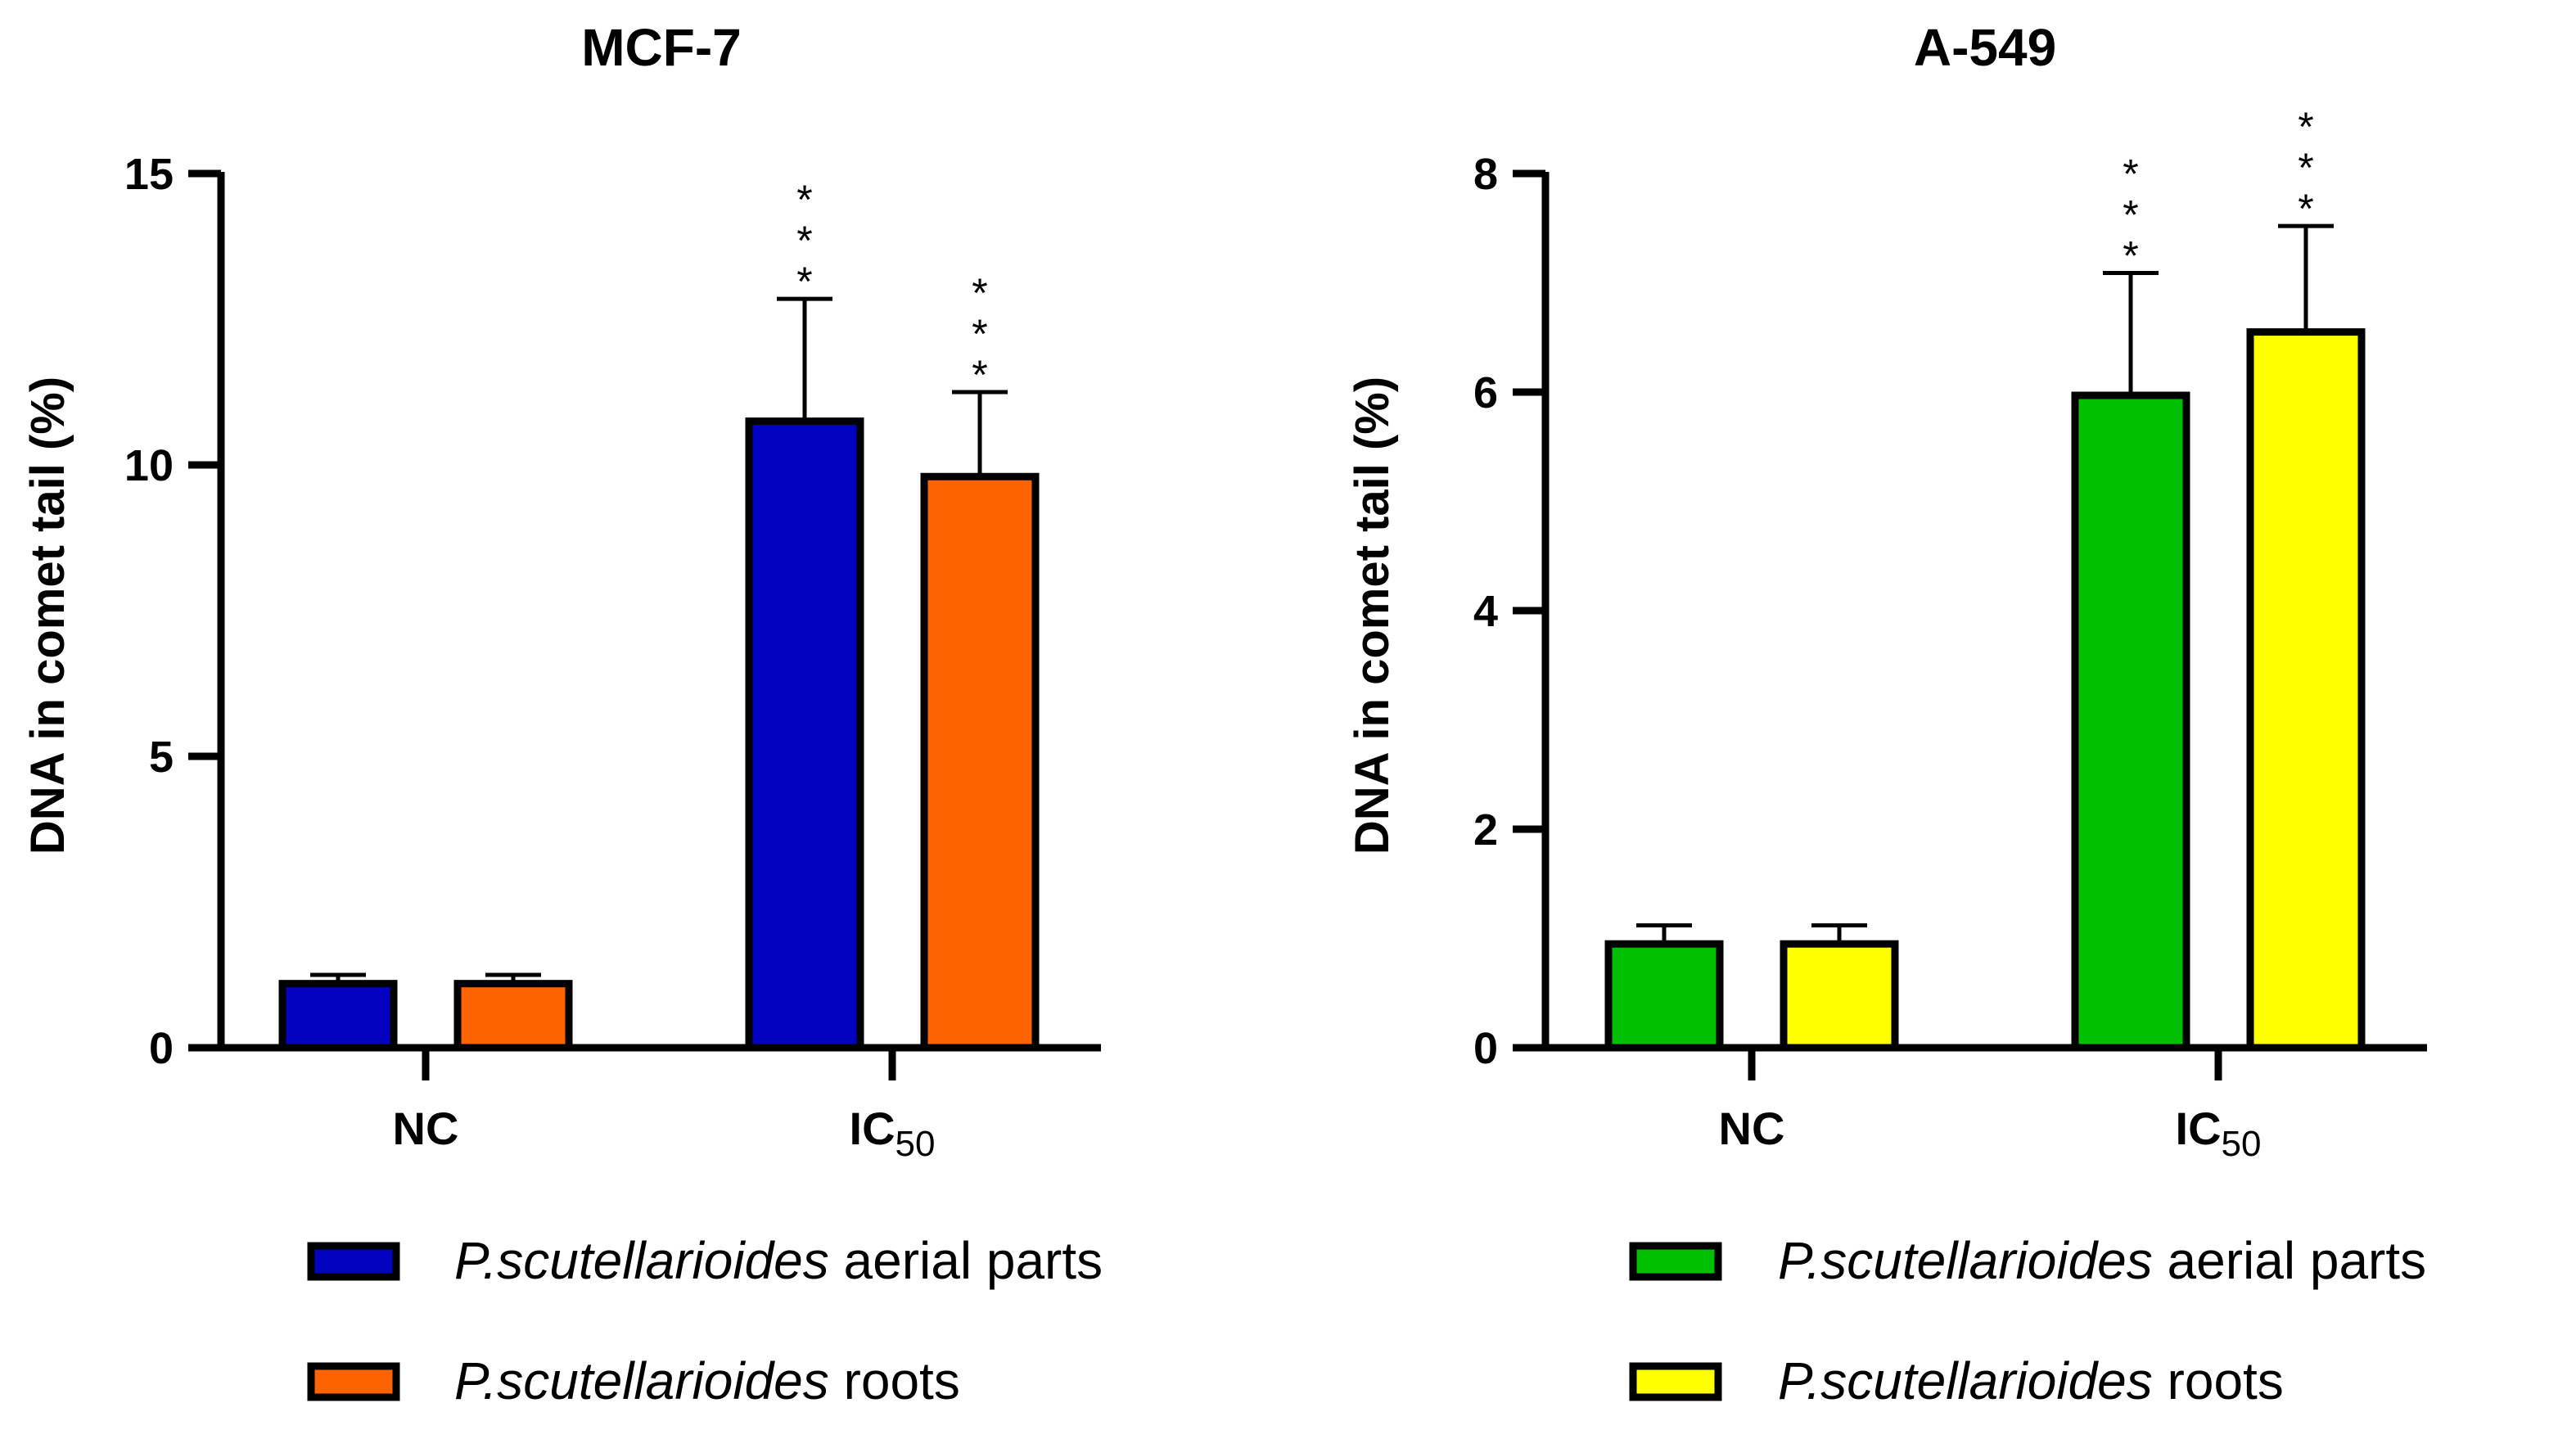 The width and height of the screenshot is (2576, 1448). Describe the element at coordinates (149, 465) in the screenshot. I see `y-tick-label: 10` at that location.